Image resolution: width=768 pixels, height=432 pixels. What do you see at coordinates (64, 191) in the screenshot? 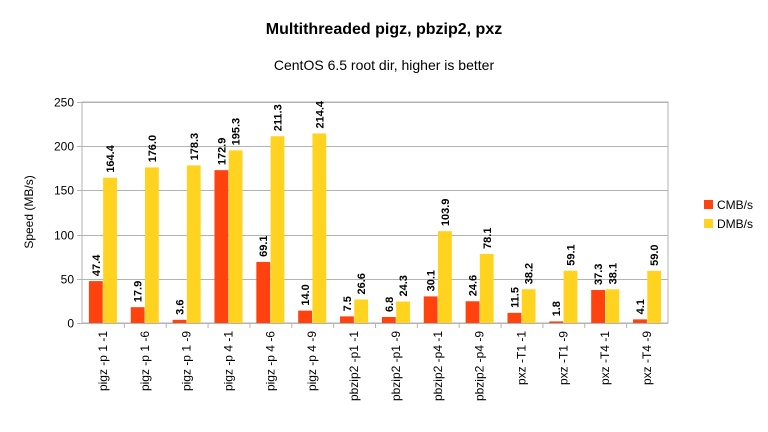
I see `y-tick-label: 150` at bounding box center [64, 191].